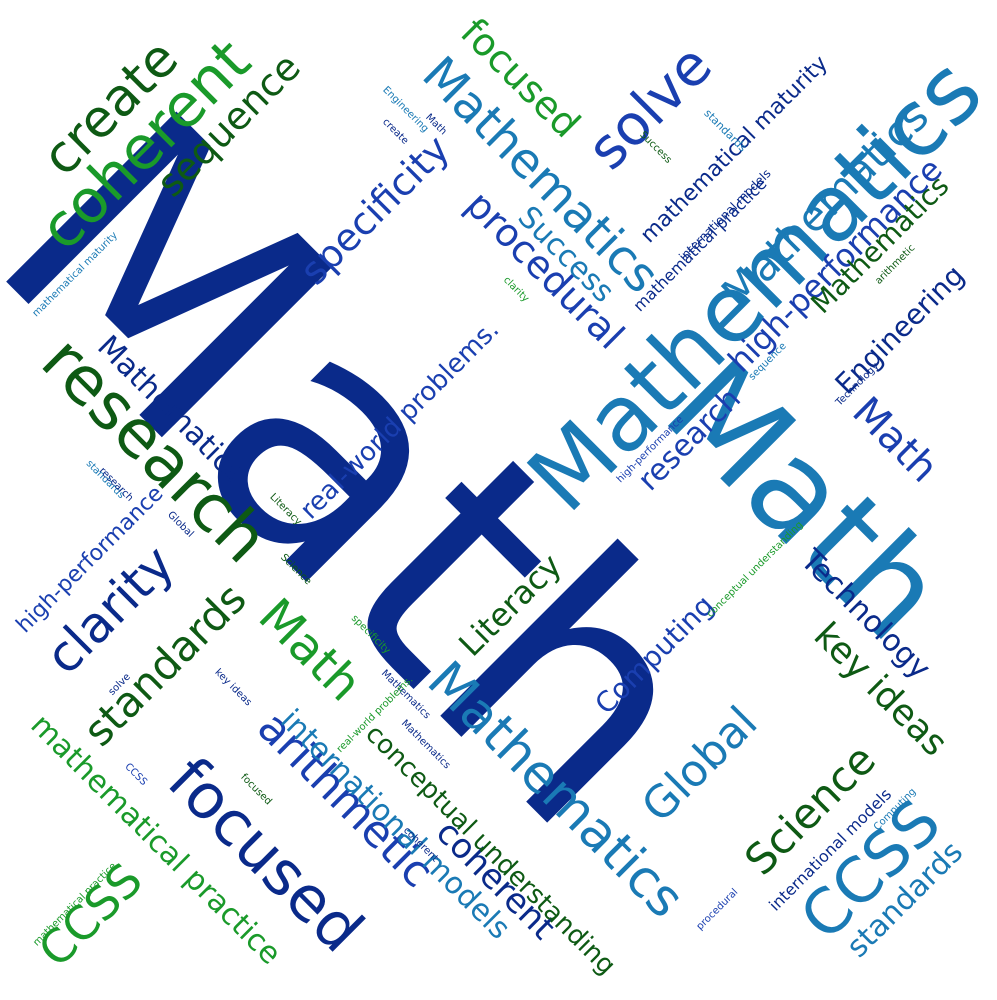 This screenshot has width=997, height=1000. Describe the element at coordinates (90, 915) in the screenshot. I see `word-ccss-left: CCSS` at that location.